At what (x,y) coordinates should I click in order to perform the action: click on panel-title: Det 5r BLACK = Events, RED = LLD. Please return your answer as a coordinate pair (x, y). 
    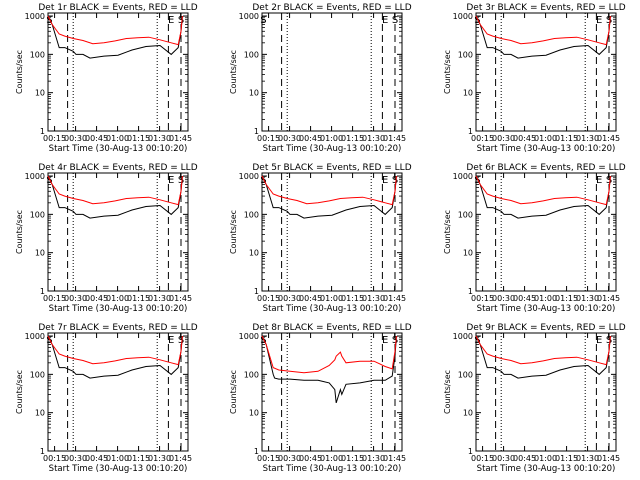
    Looking at the image, I should click on (331, 168).